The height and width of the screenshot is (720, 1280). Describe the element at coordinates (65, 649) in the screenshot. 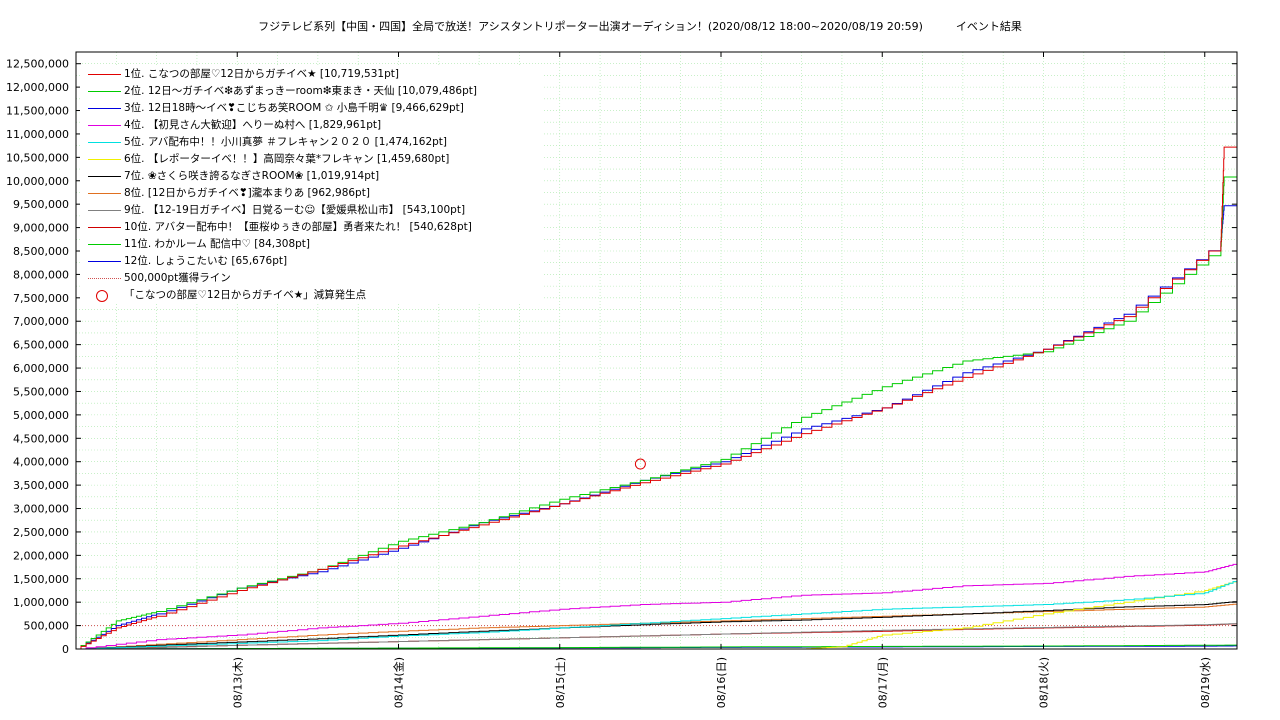

I see `y-tick-label: 0` at that location.